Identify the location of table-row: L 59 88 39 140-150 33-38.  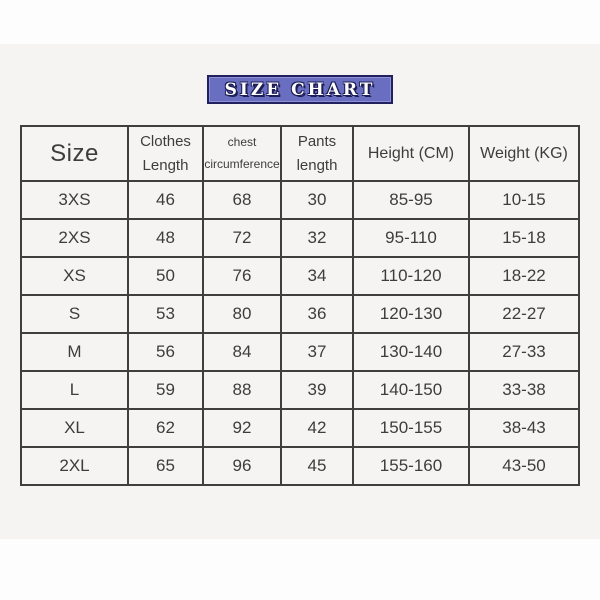
(300, 390).